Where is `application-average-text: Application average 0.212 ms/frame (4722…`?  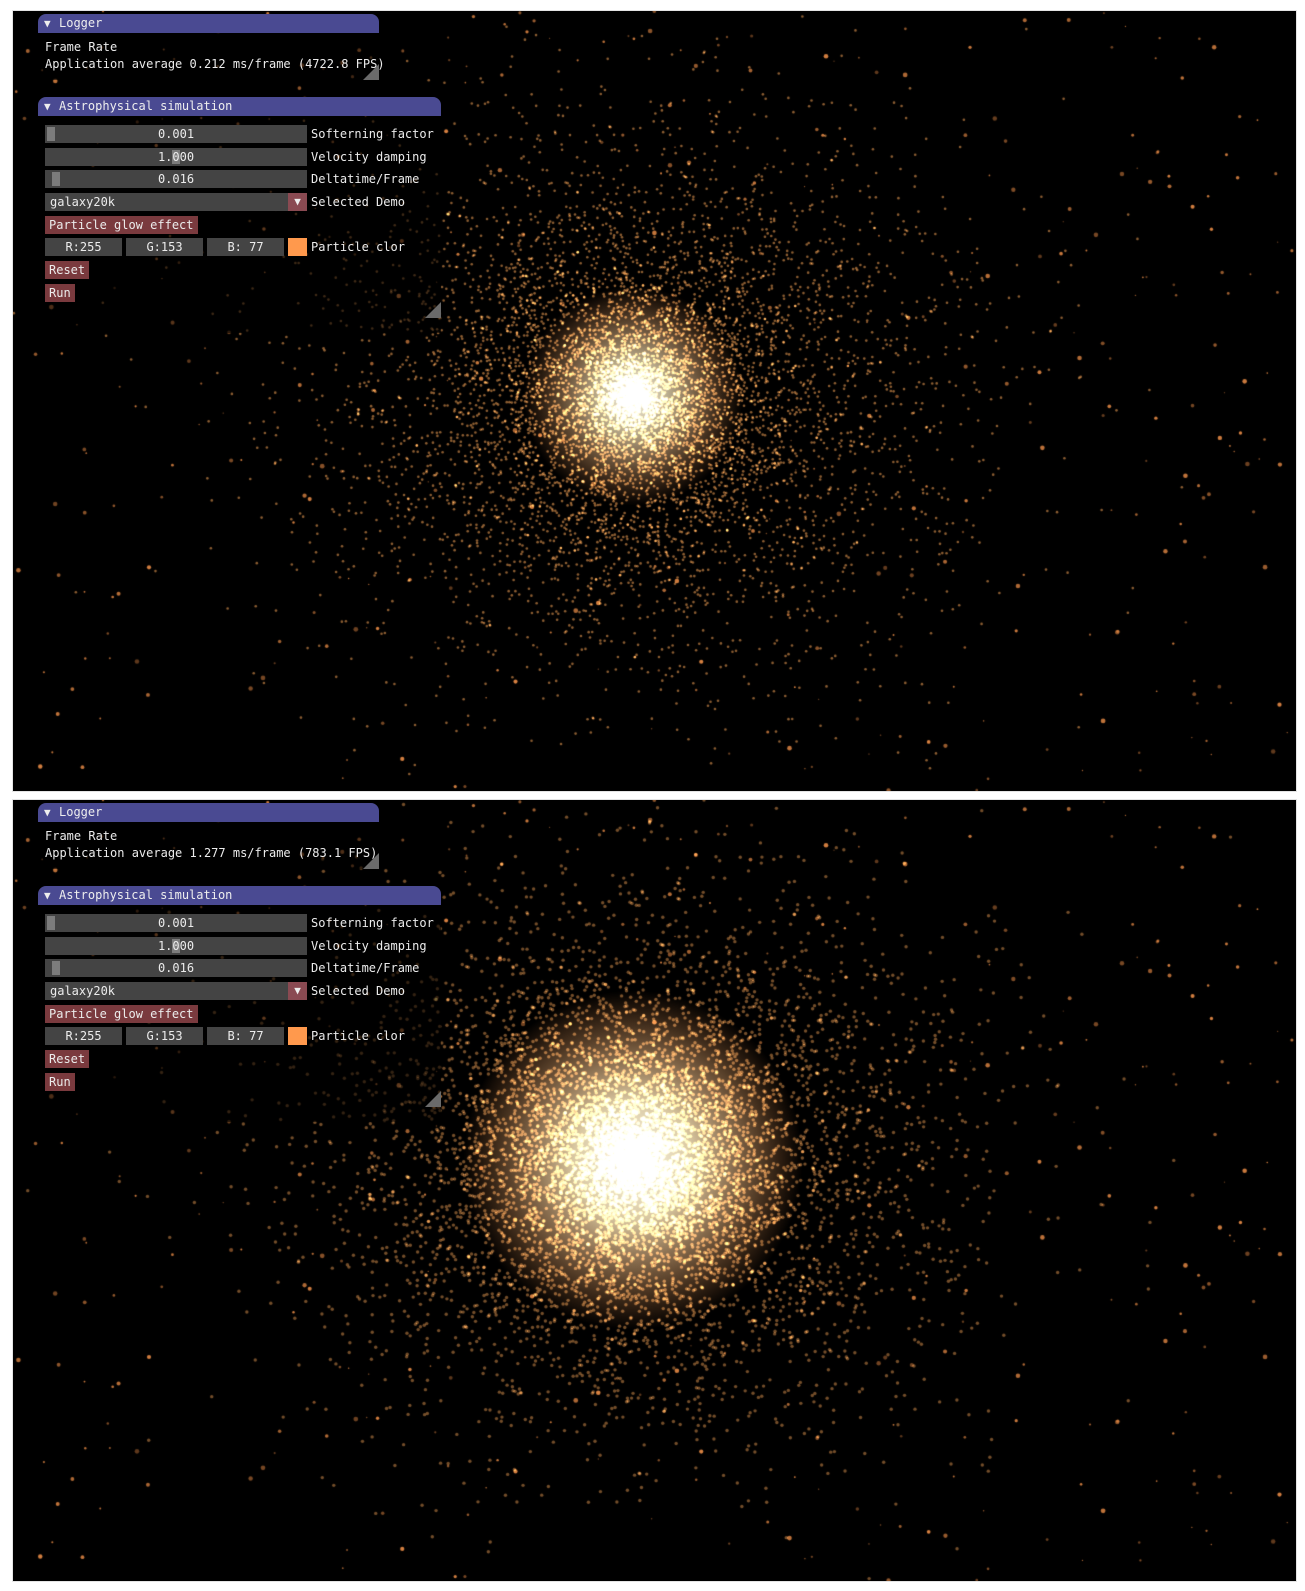
application-average-text: Application average 0.212 ms/frame (4722… is located at coordinates (215, 64).